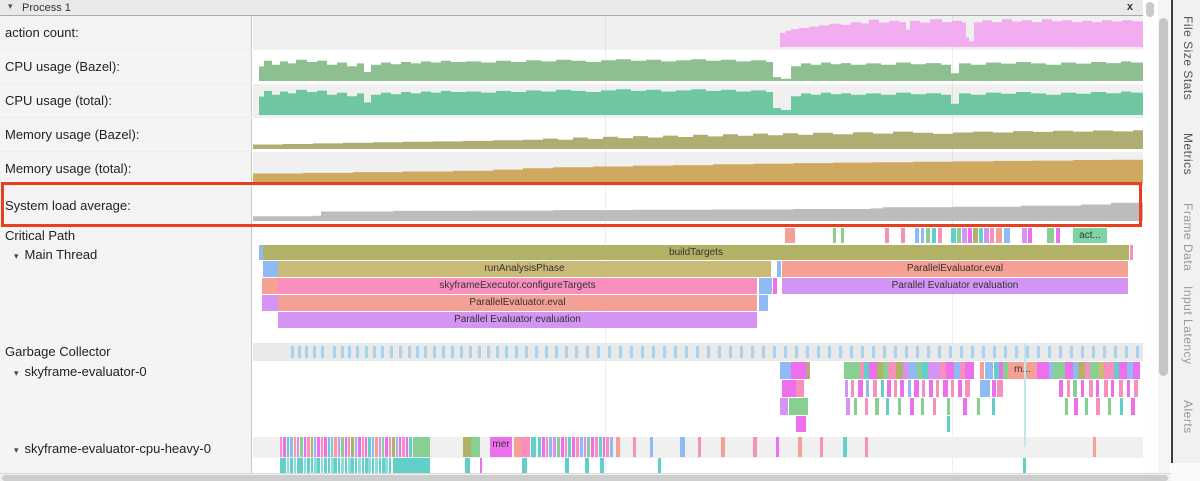  What do you see at coordinates (1150, 236) in the screenshot?
I see `vertical-scrollbar-inner` at bounding box center [1150, 236].